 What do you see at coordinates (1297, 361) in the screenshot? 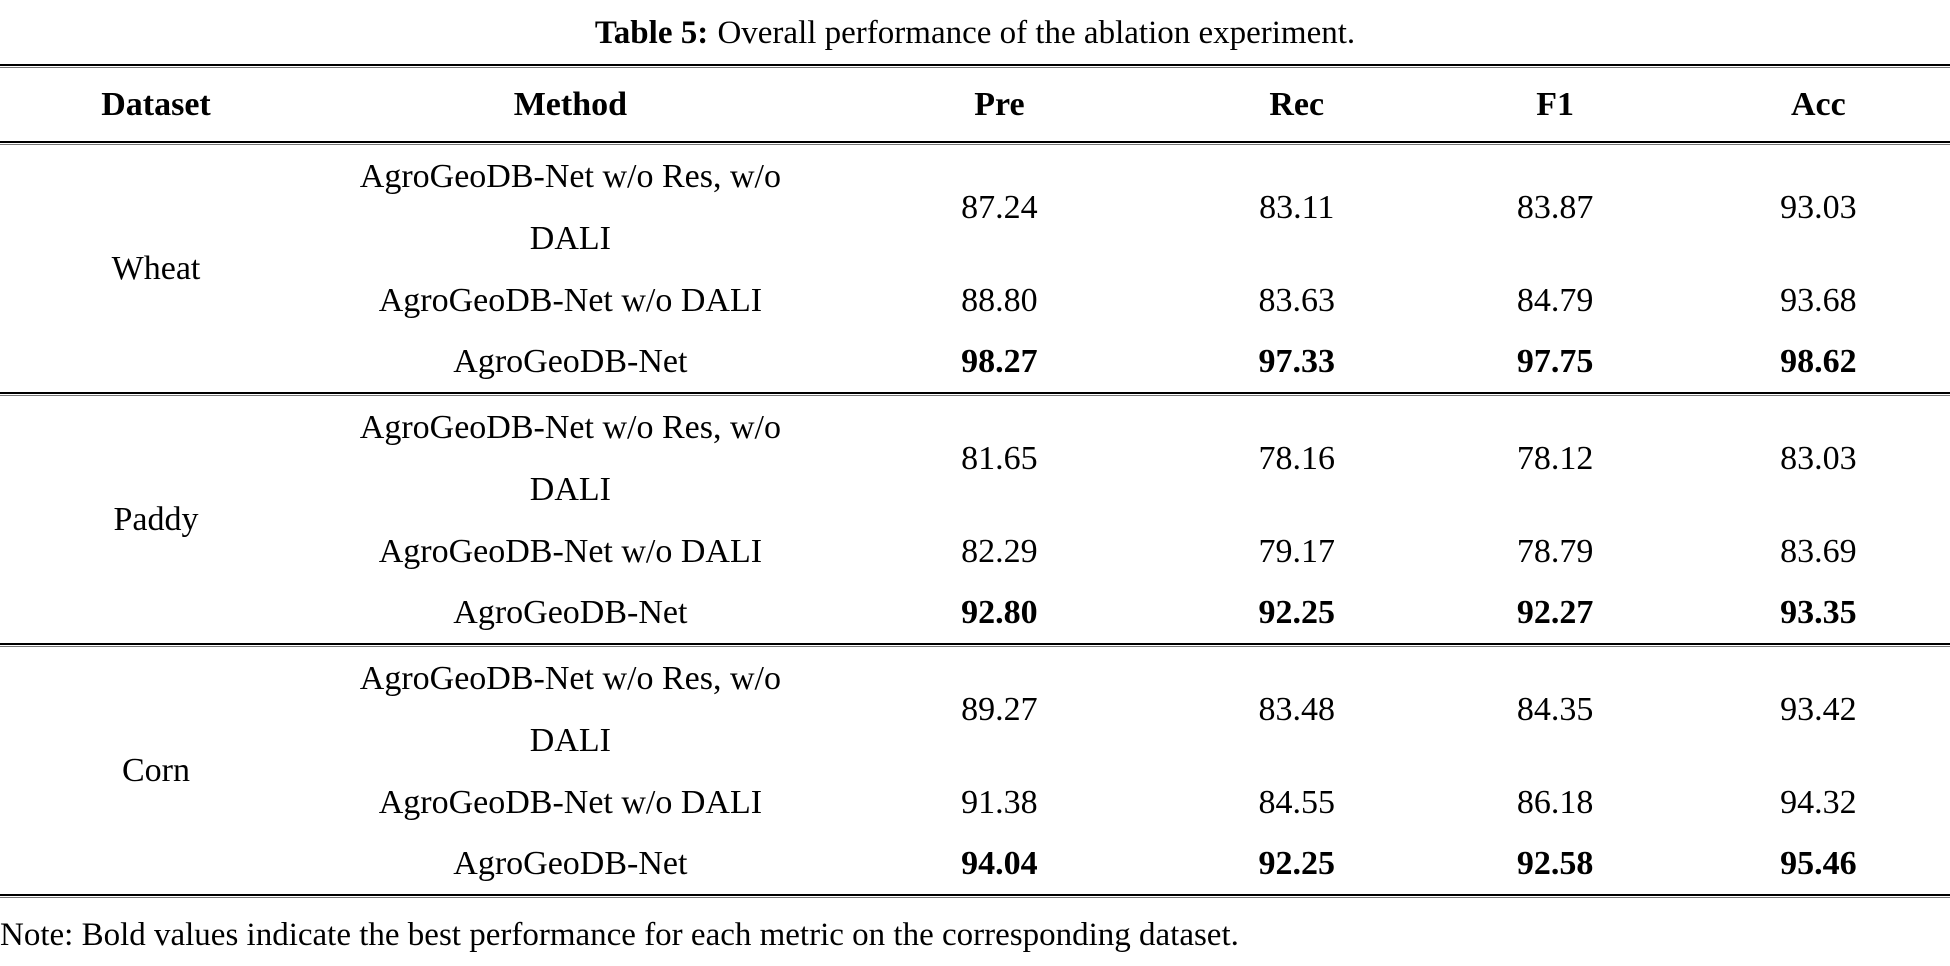
I see `metric-value-best: 97.33` at bounding box center [1297, 361].